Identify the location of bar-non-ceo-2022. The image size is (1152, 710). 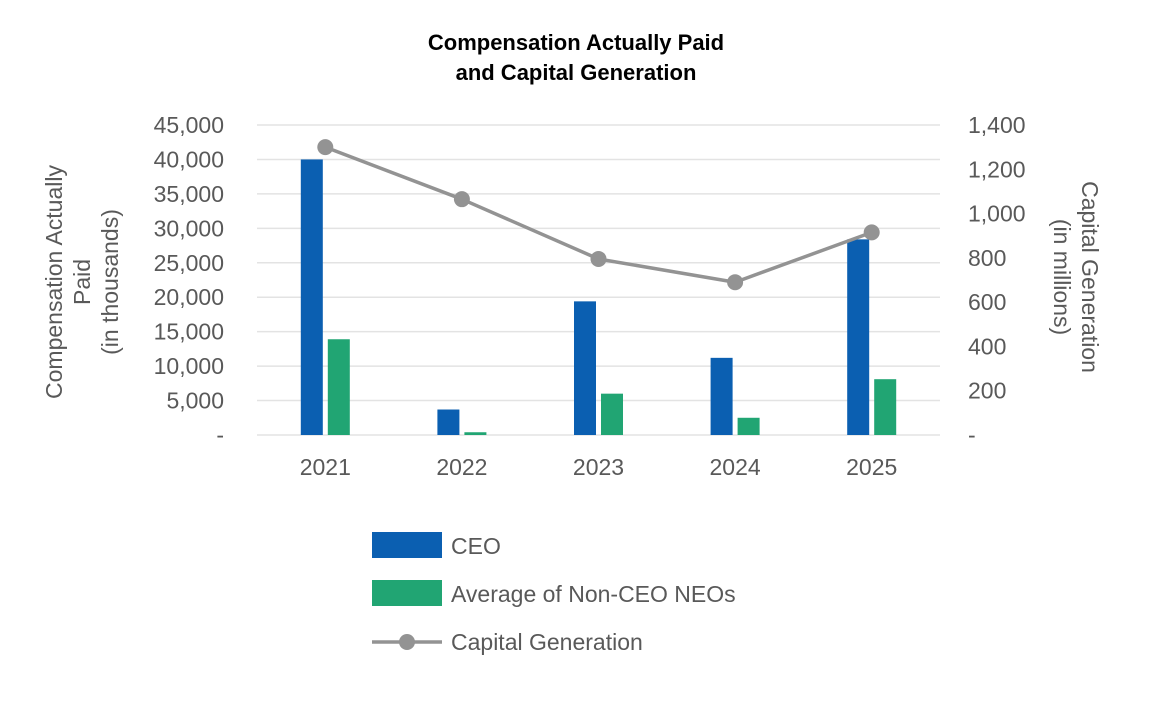
(475, 433).